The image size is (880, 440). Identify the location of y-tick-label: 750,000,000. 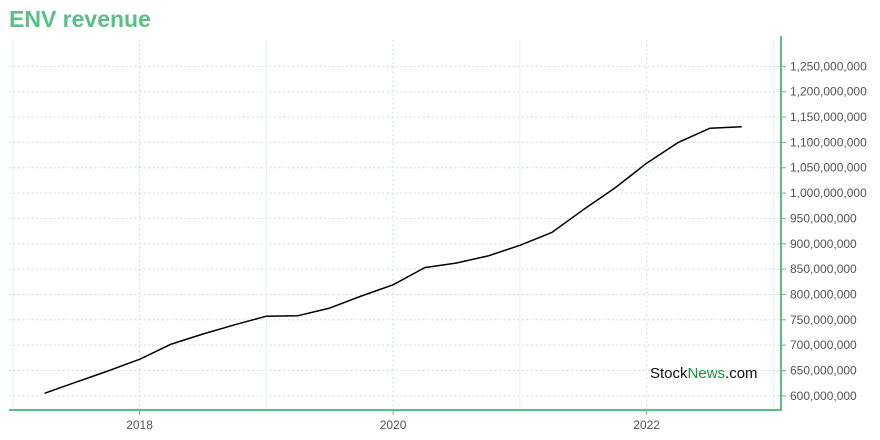
(823, 320).